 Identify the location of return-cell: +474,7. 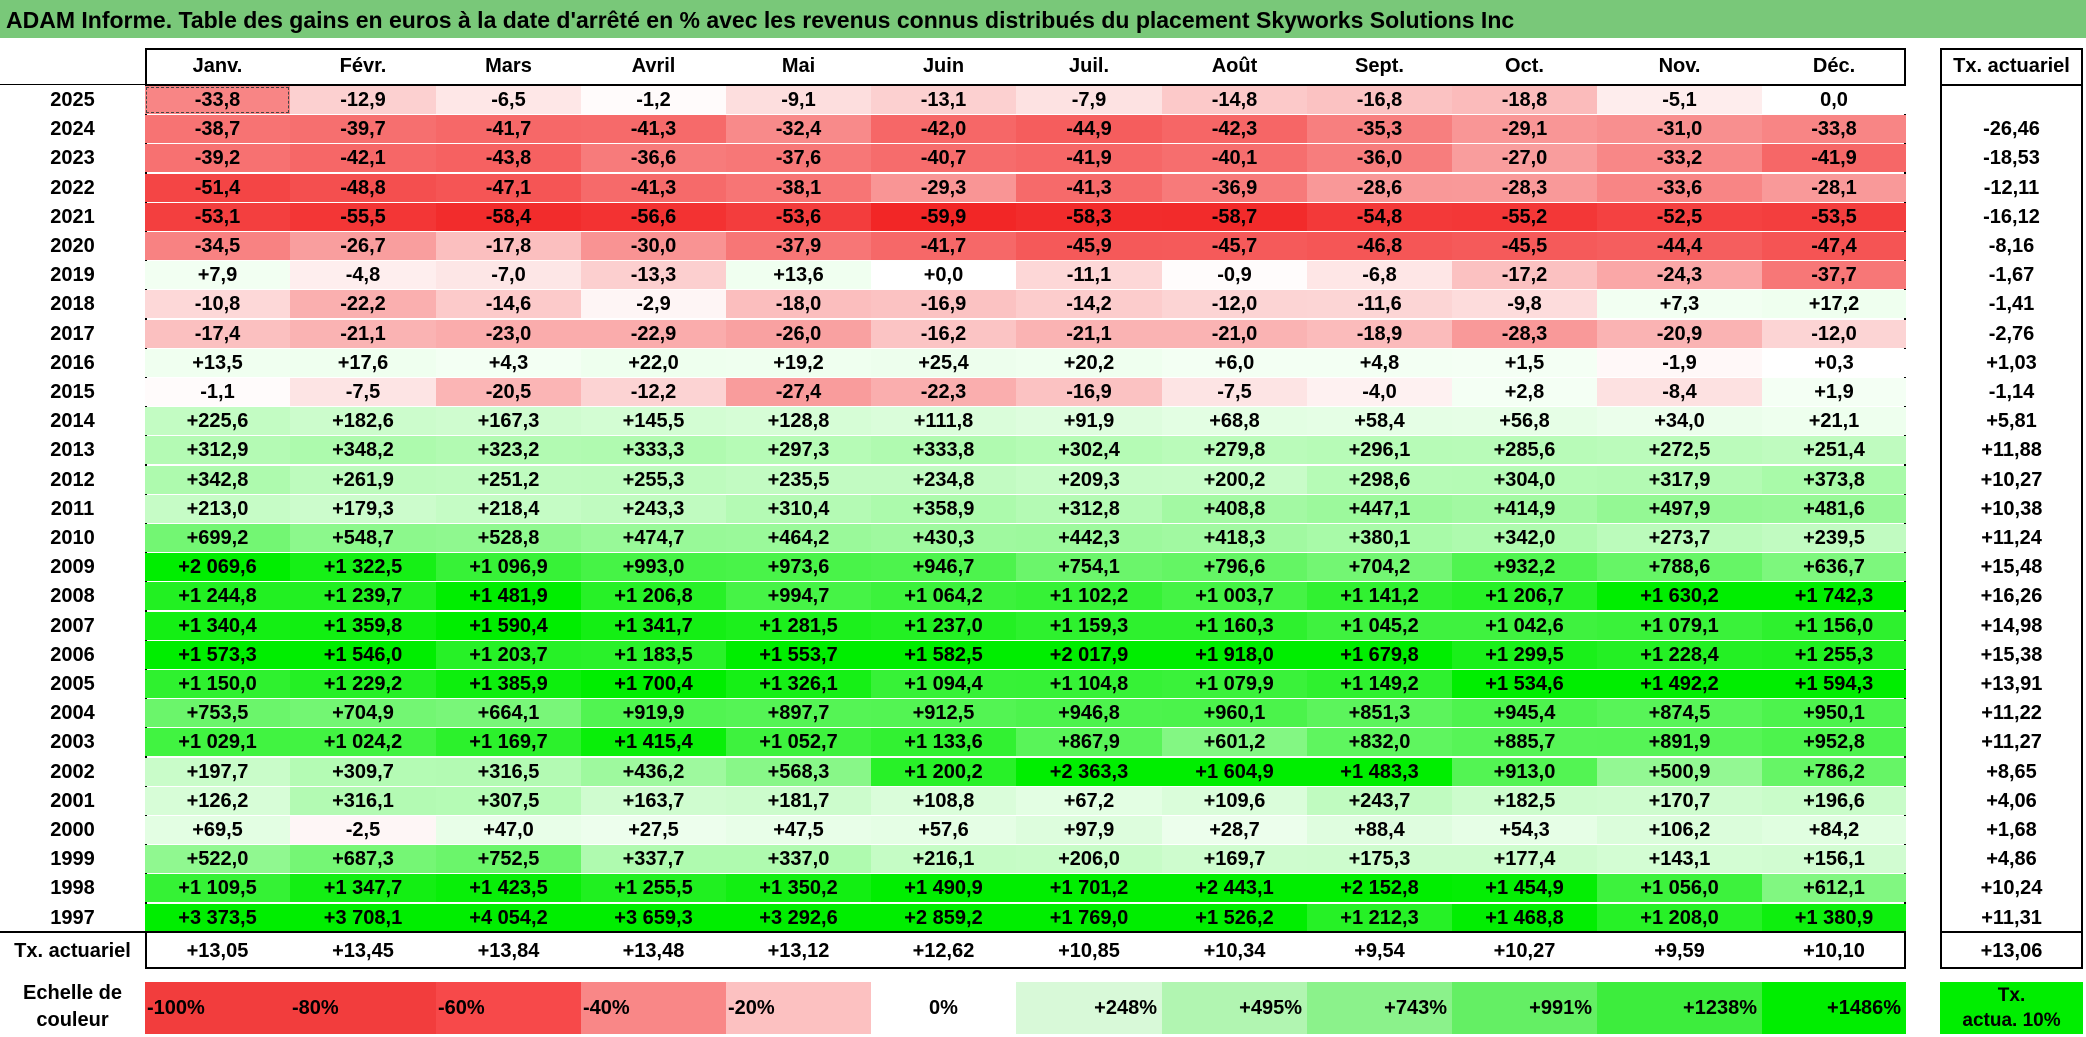
(653, 538).